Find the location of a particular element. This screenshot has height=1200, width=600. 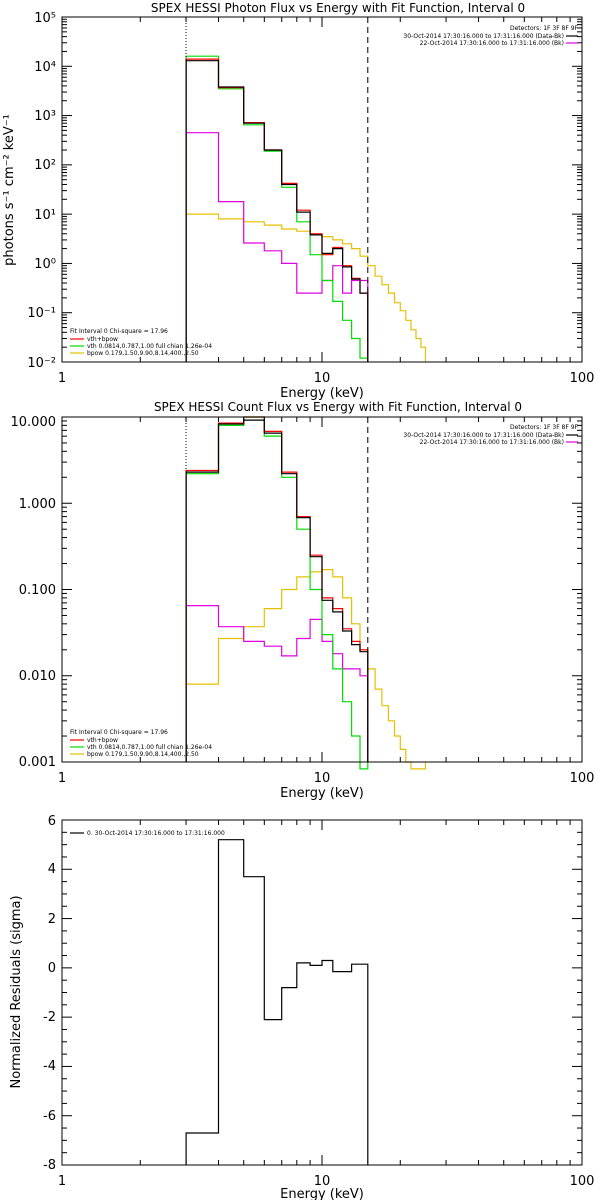

count-detectors-label: Detectors: 1F 3F 8F 9F is located at coordinates (544, 427).